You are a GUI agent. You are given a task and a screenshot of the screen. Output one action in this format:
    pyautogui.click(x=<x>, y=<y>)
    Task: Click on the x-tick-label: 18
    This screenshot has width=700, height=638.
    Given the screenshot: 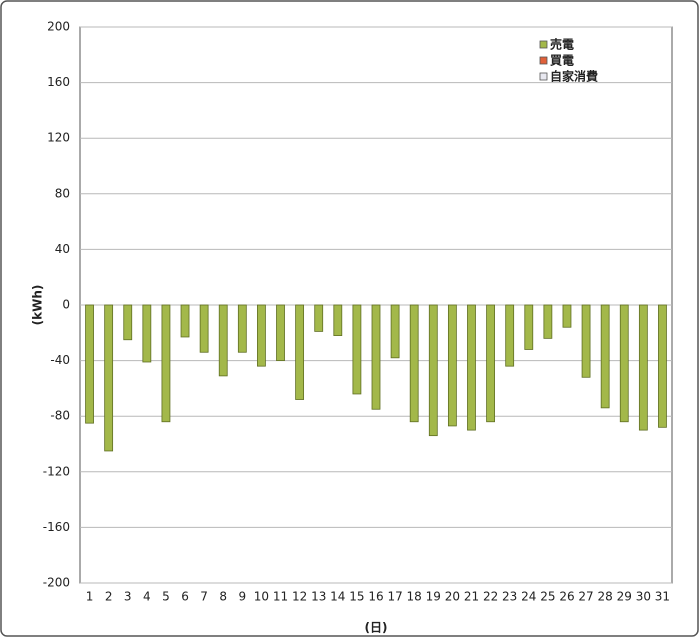 What is the action you would take?
    pyautogui.click(x=414, y=597)
    